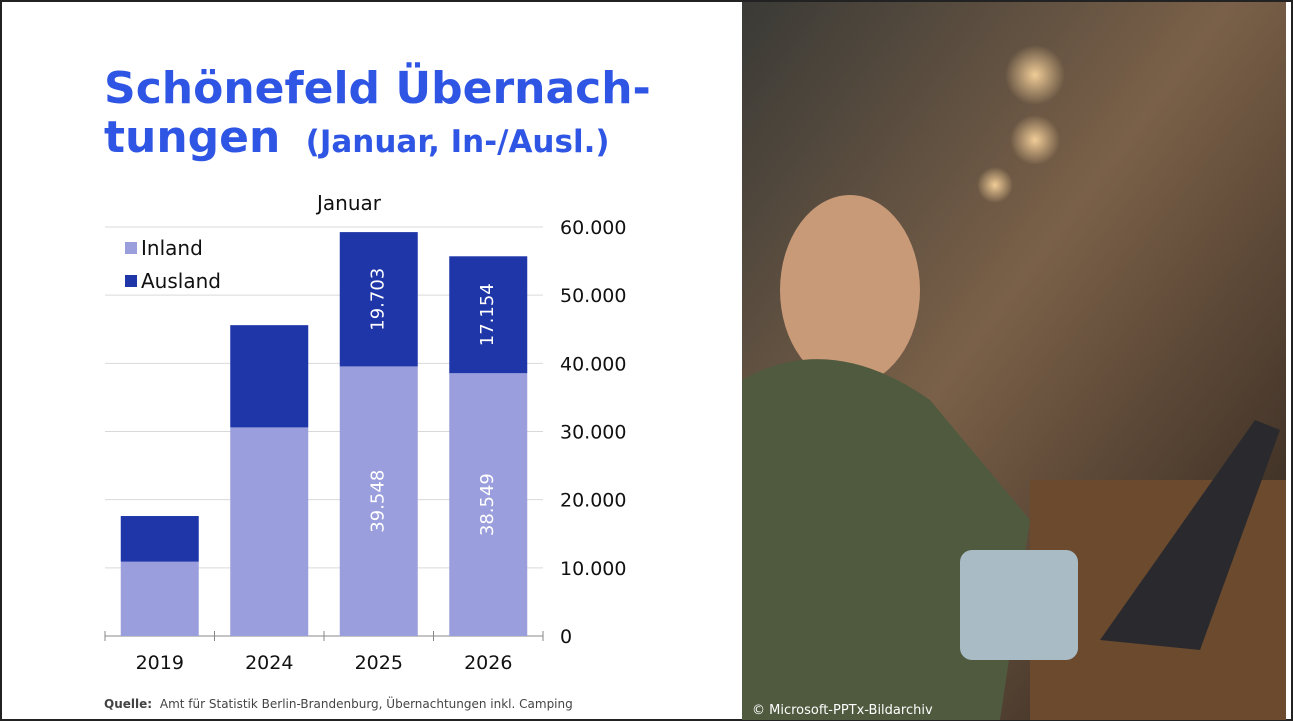 This screenshot has height=721, width=1293. Describe the element at coordinates (128, 704) in the screenshot. I see `source-label: Quelle:` at that location.